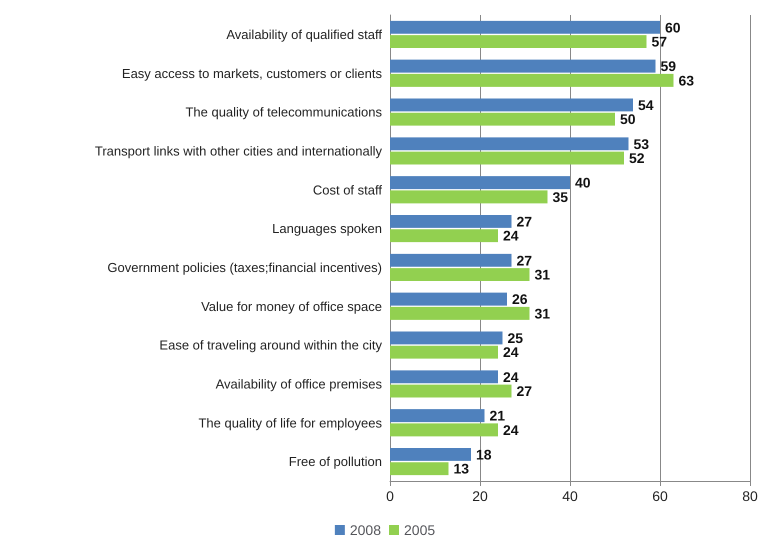 The image size is (770, 546). What do you see at coordinates (291, 306) in the screenshot?
I see `y-tick-label: Value for money of office space` at bounding box center [291, 306].